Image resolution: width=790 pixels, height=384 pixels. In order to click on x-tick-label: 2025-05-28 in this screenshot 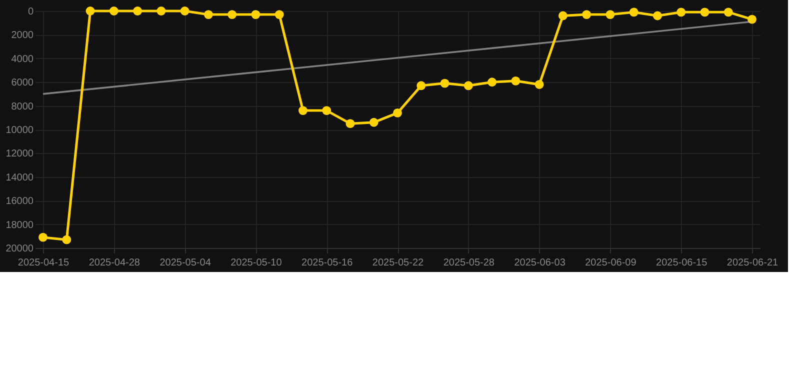, I will do `click(469, 263)`.